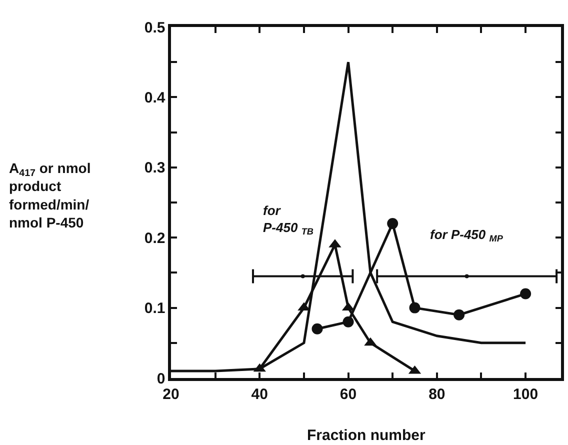  I want to click on annotation: for P-450 $_{MP}$, so click(467, 235).